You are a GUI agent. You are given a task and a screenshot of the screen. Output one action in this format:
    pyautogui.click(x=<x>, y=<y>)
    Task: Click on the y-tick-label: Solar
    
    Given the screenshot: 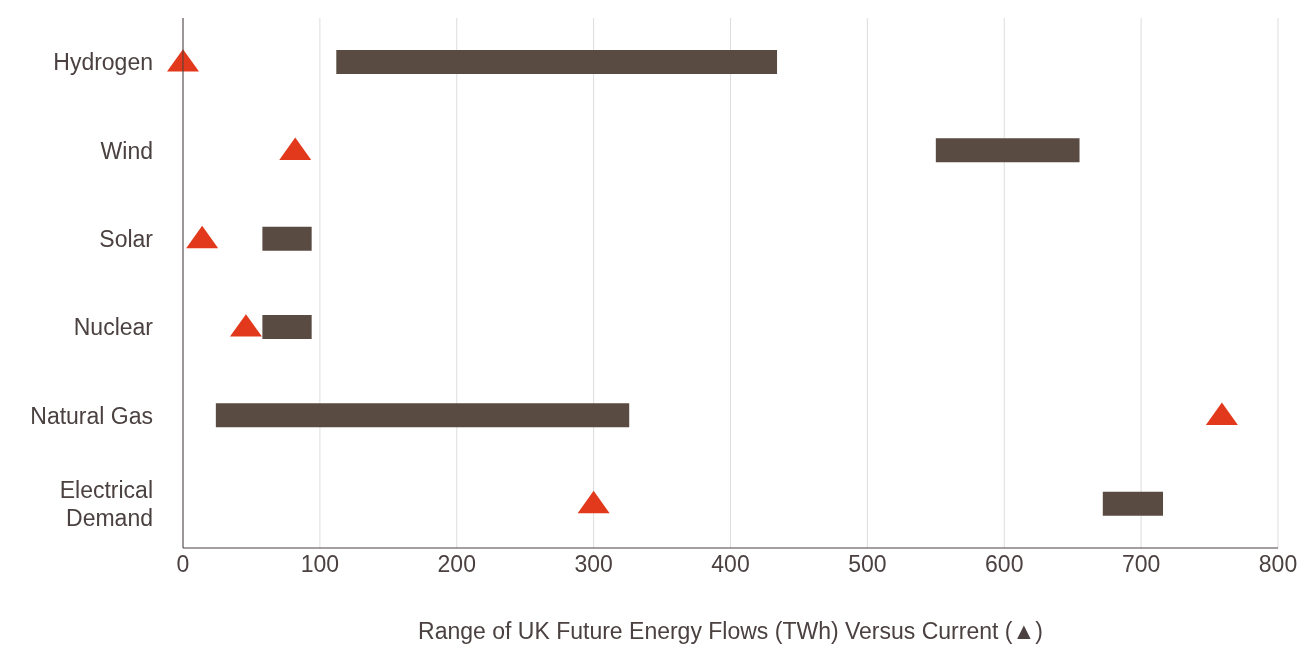 What is the action you would take?
    pyautogui.click(x=126, y=238)
    